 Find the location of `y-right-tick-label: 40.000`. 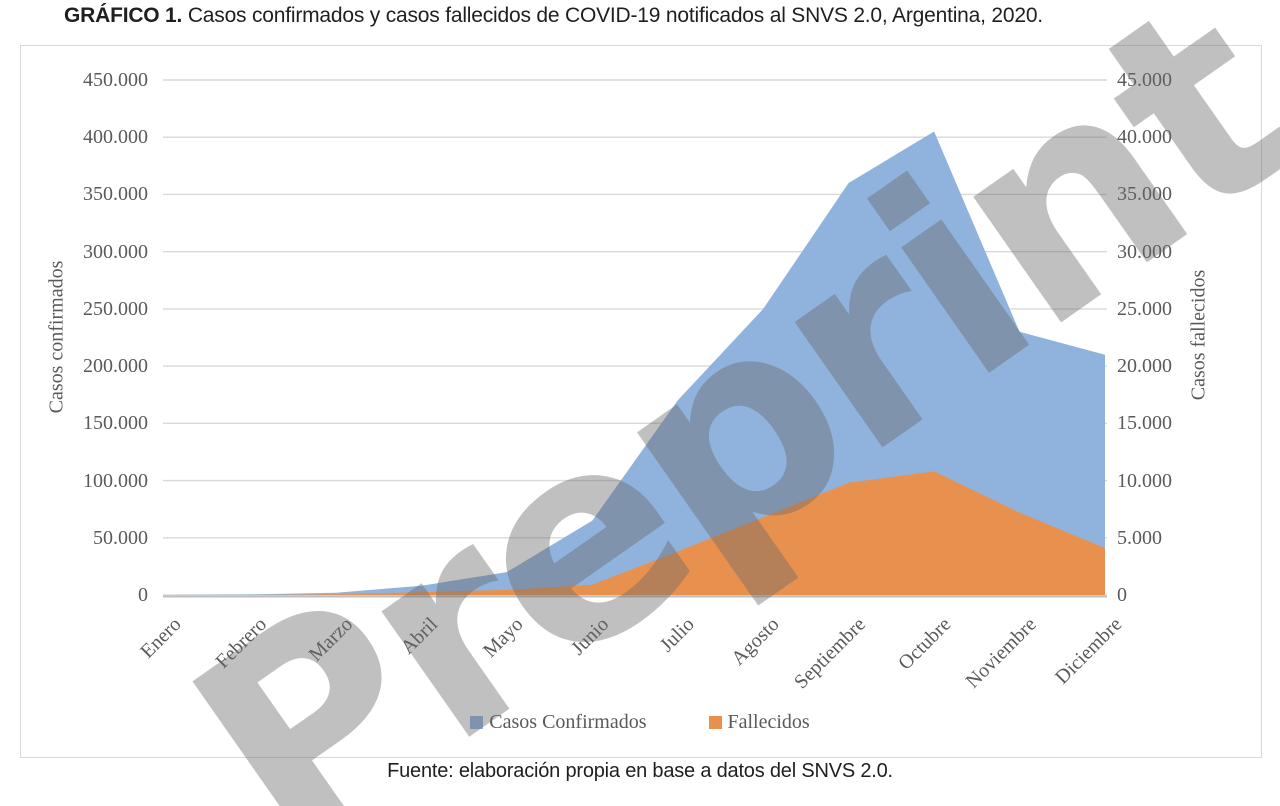

y-right-tick-label: 40.000 is located at coordinates (1144, 137).